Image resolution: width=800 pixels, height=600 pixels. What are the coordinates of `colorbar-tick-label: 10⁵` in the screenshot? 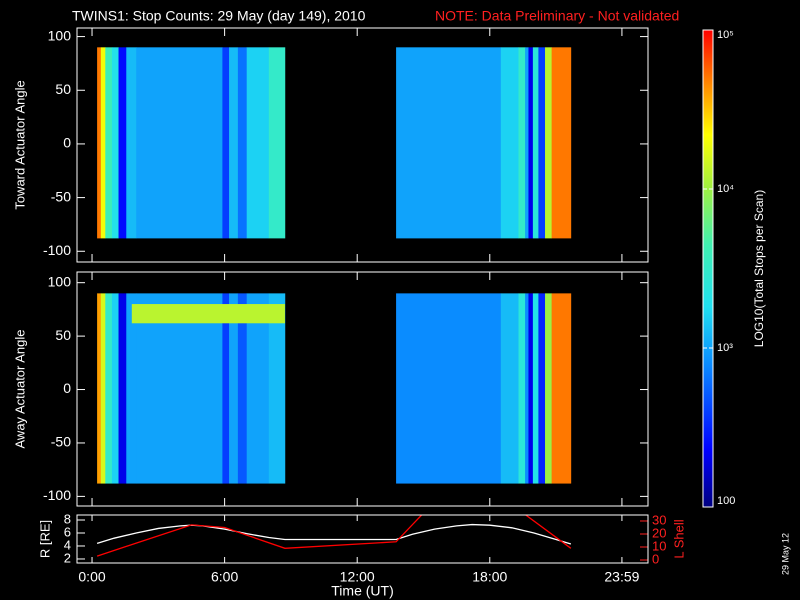 It's located at (725, 35).